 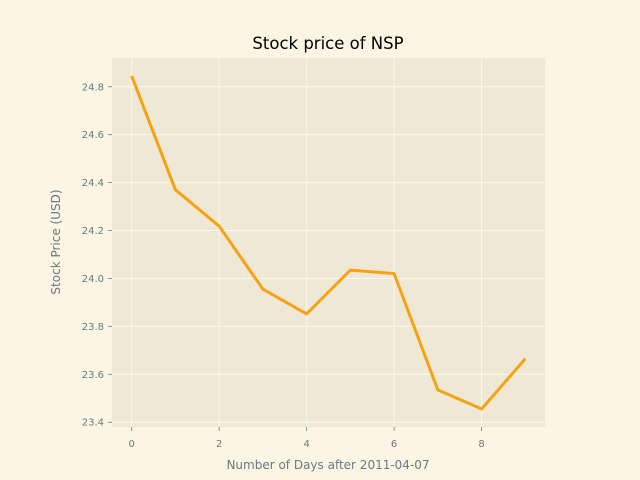 What do you see at coordinates (394, 444) in the screenshot?
I see `x-tick-label: 6` at bounding box center [394, 444].